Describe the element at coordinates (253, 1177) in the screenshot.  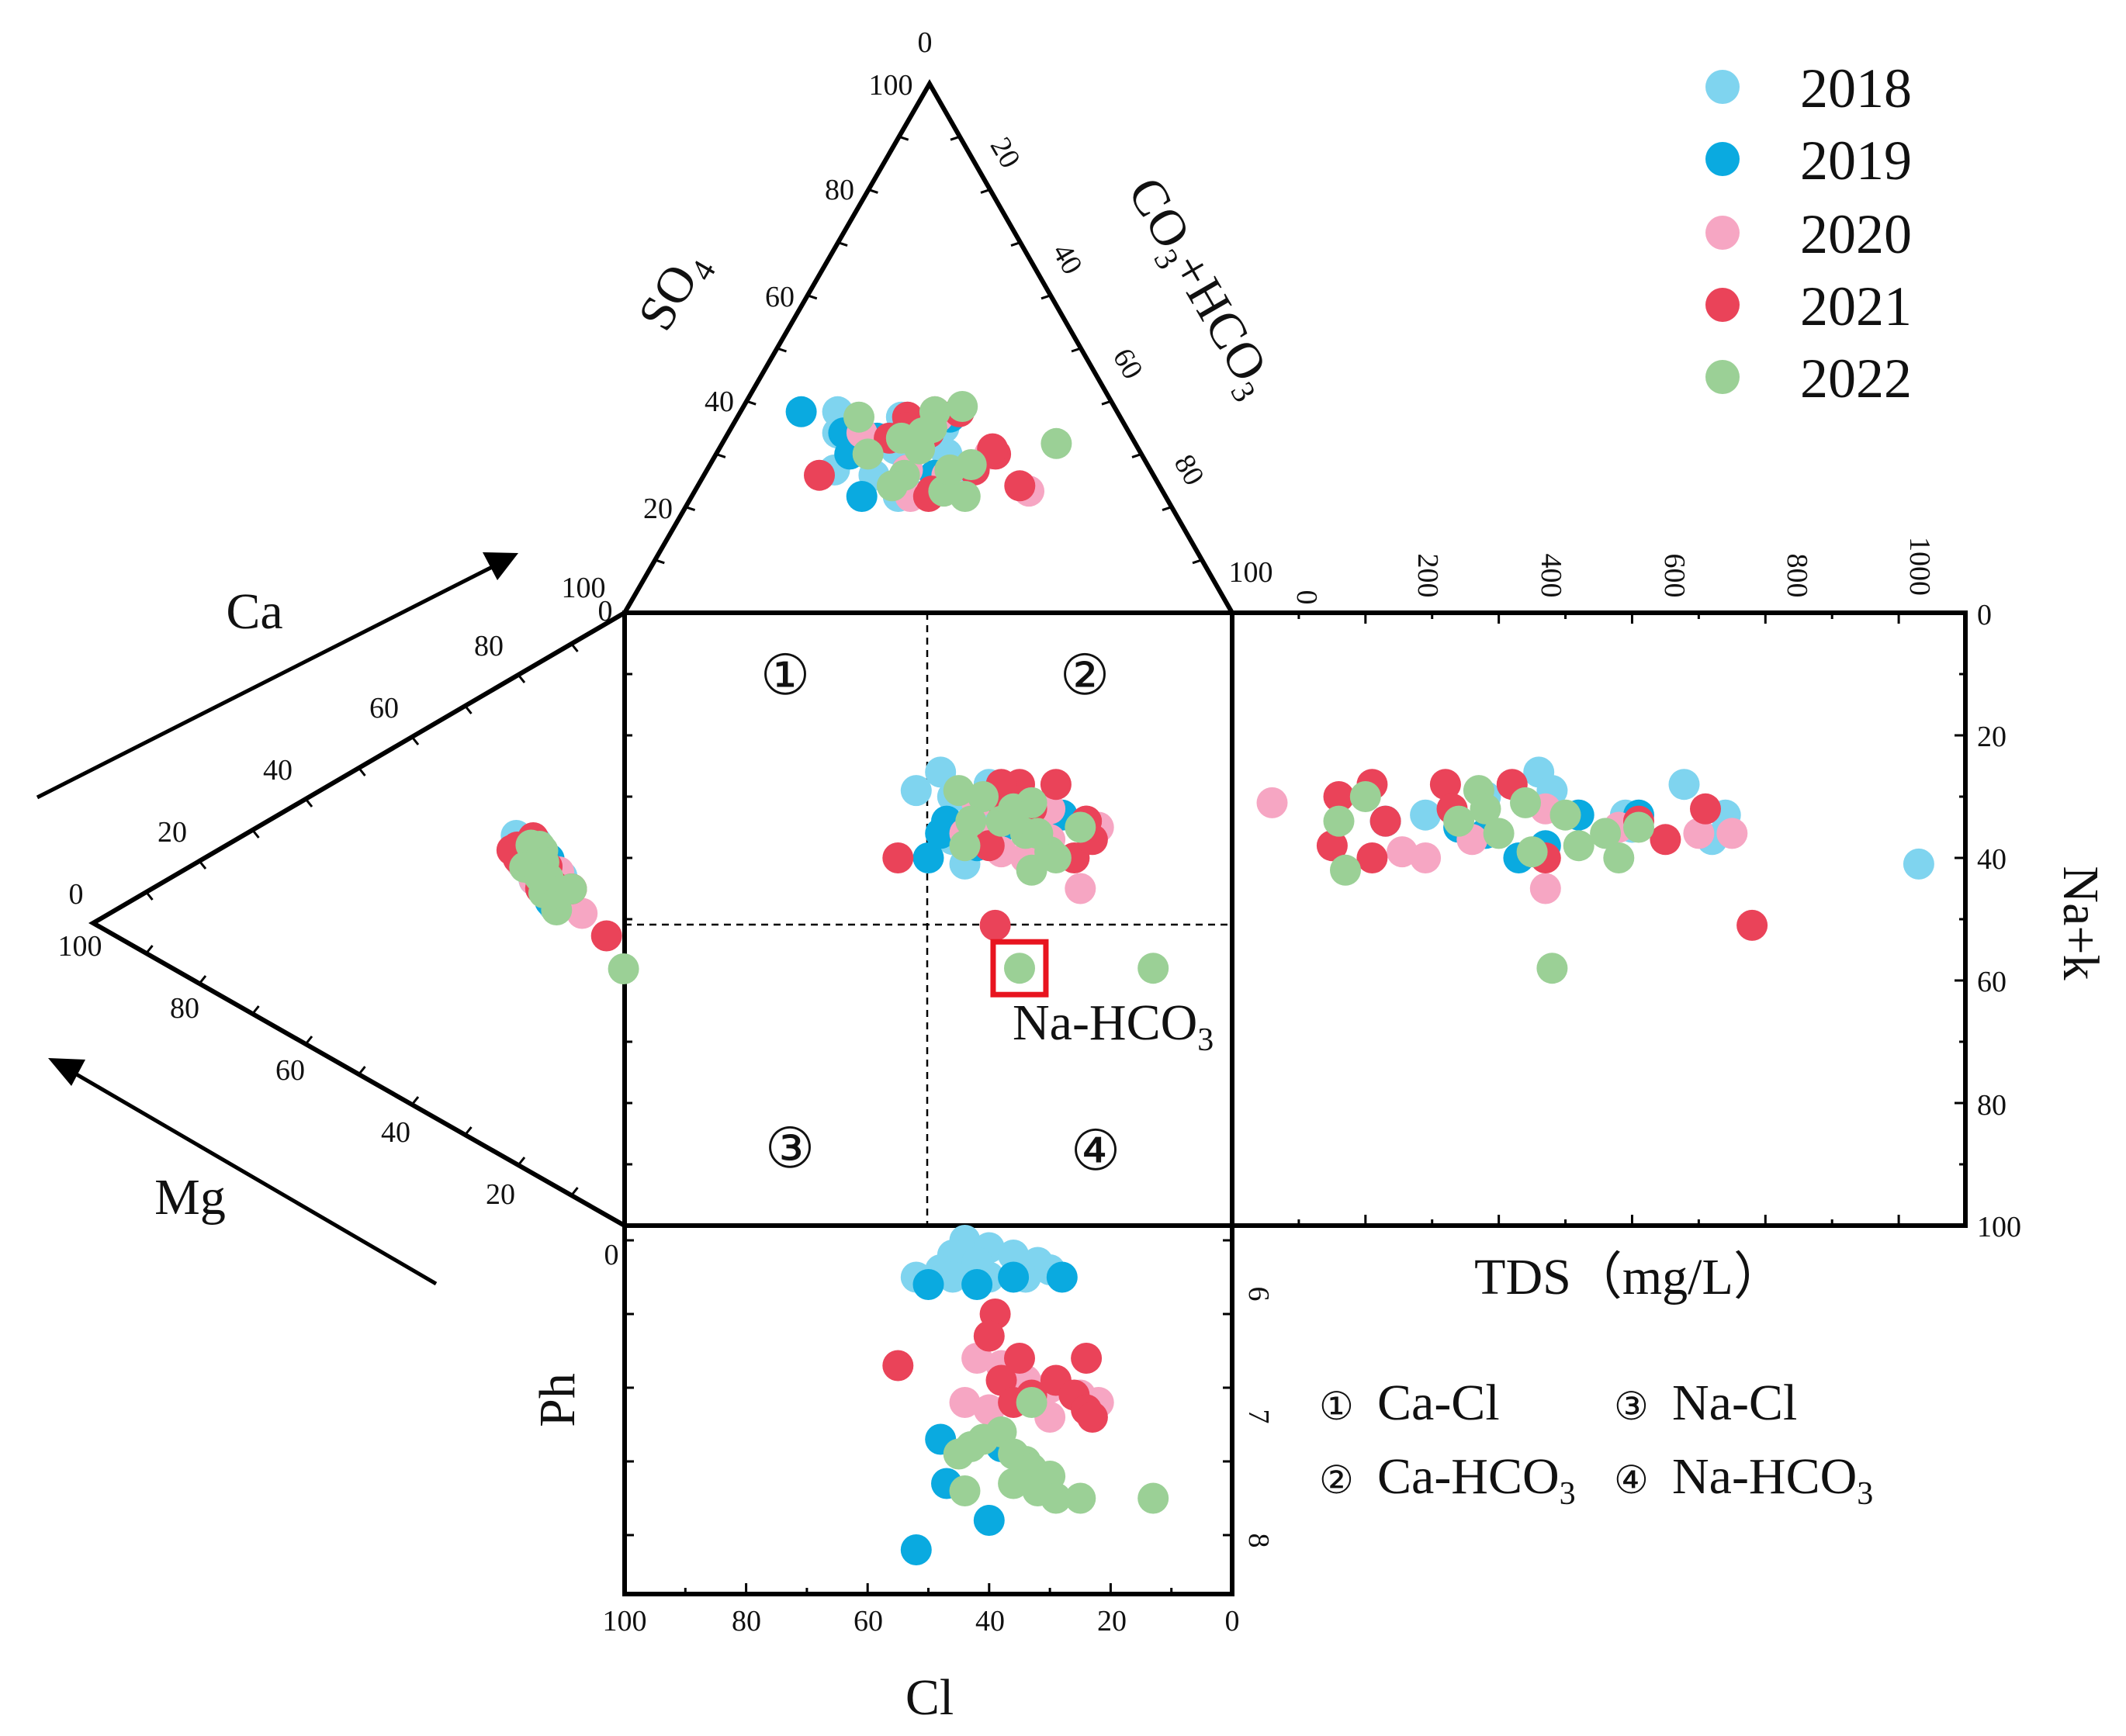
I see `mg-arrow` at that location.